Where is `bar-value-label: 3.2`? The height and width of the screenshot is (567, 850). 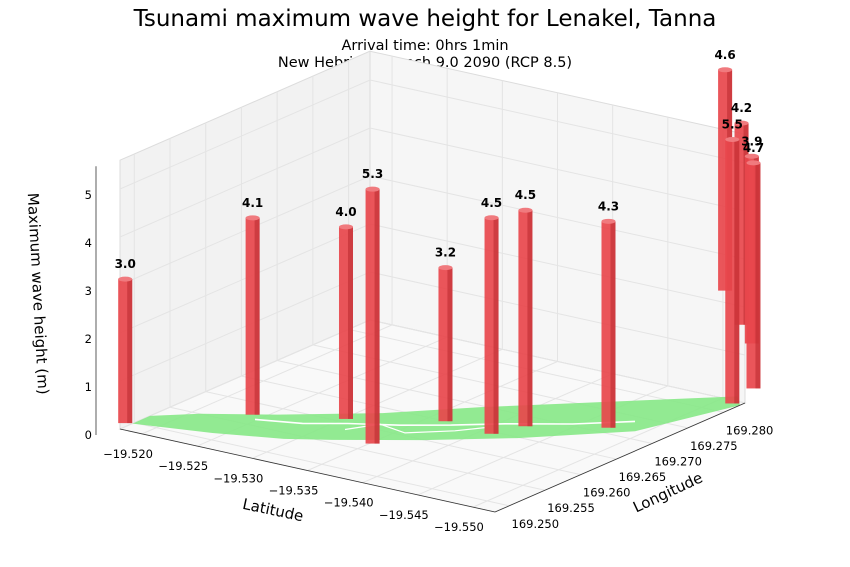 bar-value-label: 3.2 is located at coordinates (445, 253).